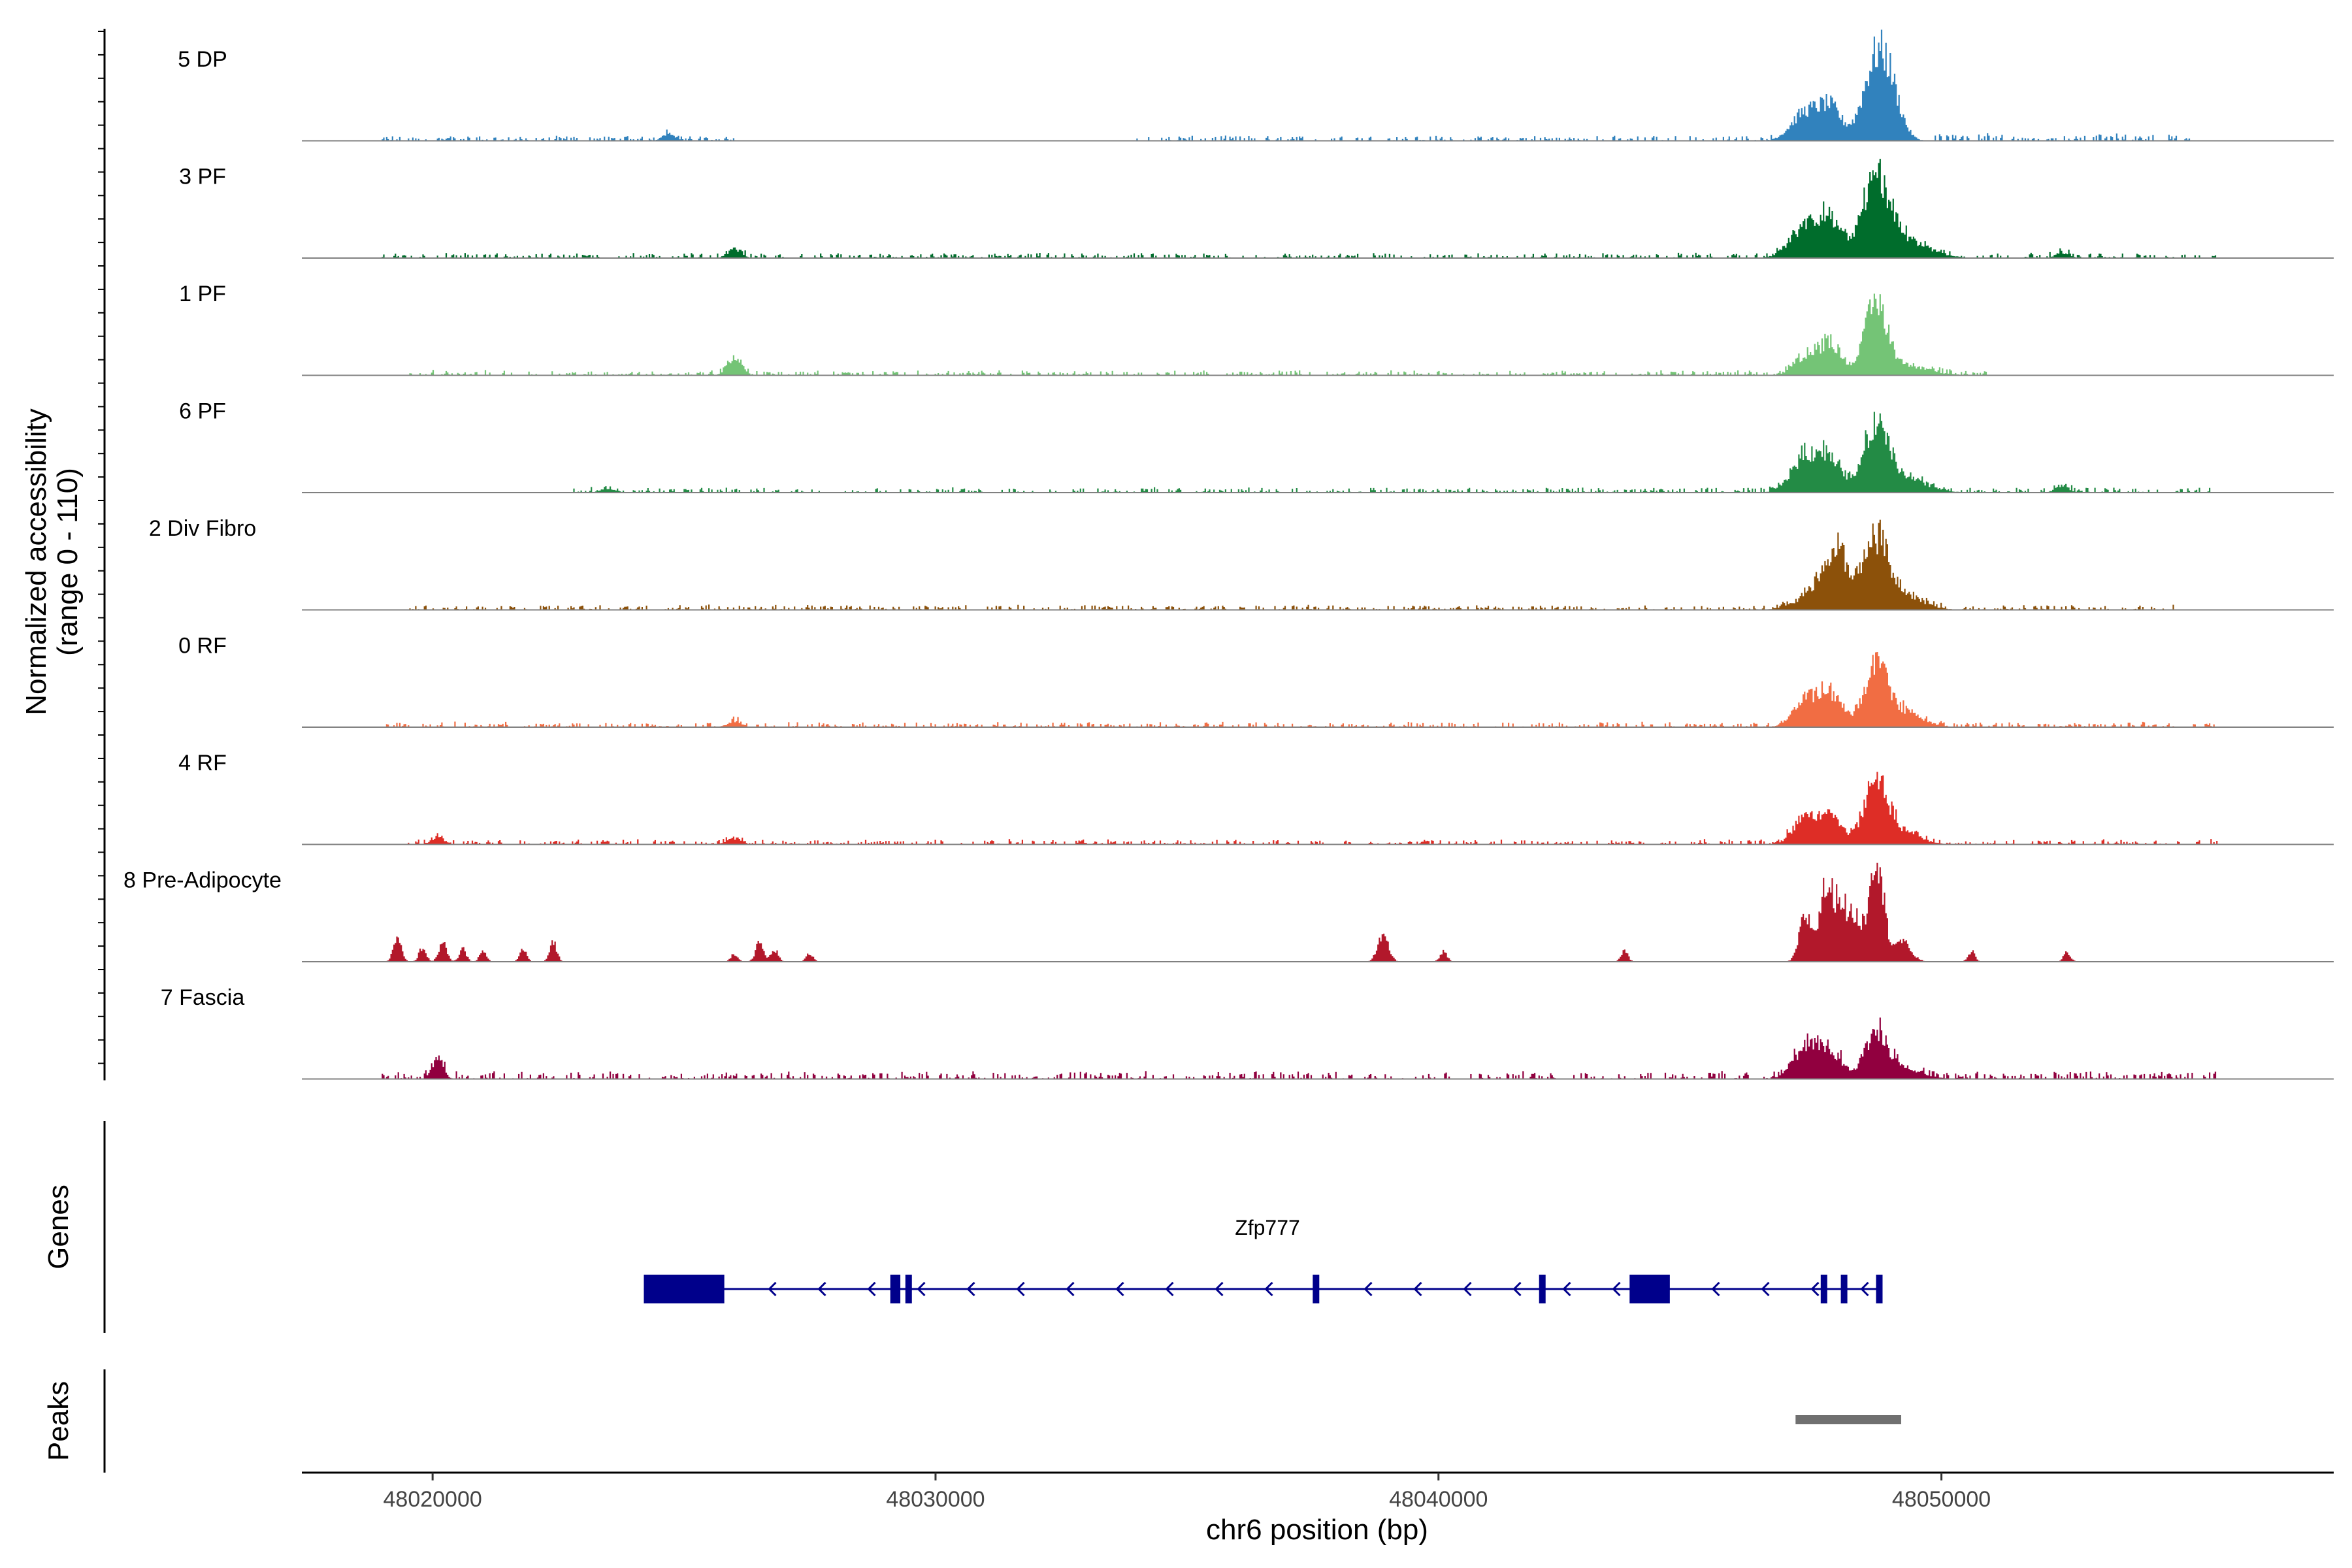  What do you see at coordinates (1848, 1419) in the screenshot?
I see `peak-region` at bounding box center [1848, 1419].